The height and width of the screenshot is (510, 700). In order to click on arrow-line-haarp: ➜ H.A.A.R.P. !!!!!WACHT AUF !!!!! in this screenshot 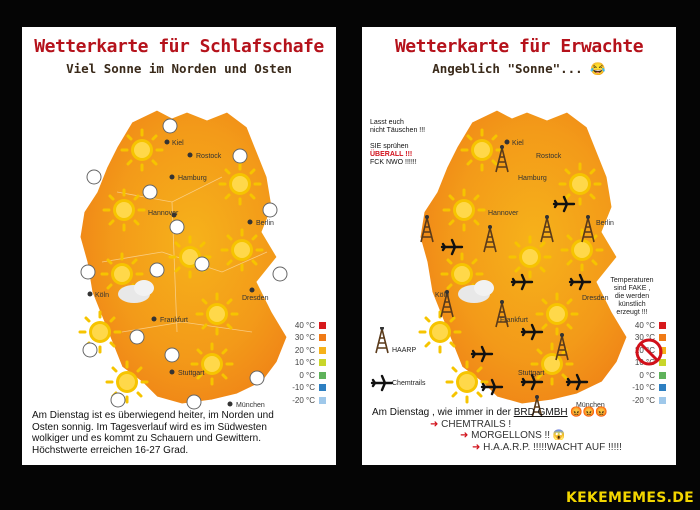, I will do `click(547, 447)`.